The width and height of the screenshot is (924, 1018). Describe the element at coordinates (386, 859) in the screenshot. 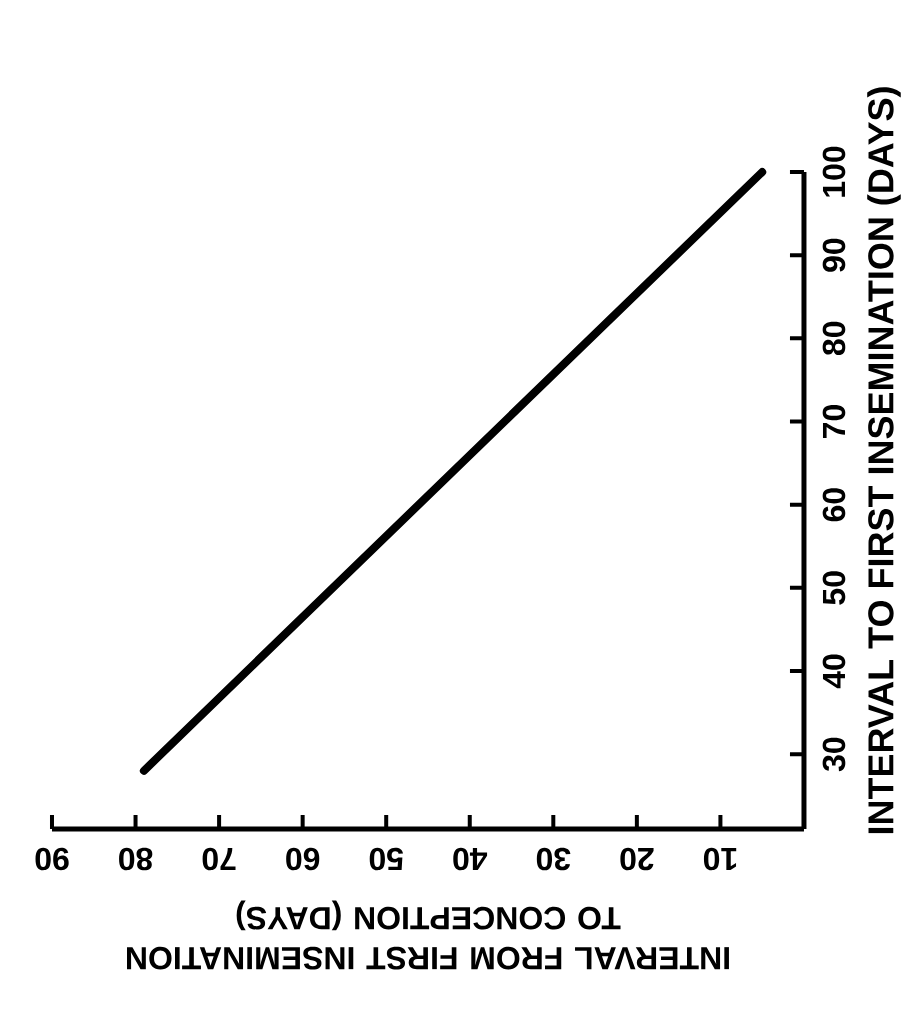

I see `x-tick-label: 50` at that location.